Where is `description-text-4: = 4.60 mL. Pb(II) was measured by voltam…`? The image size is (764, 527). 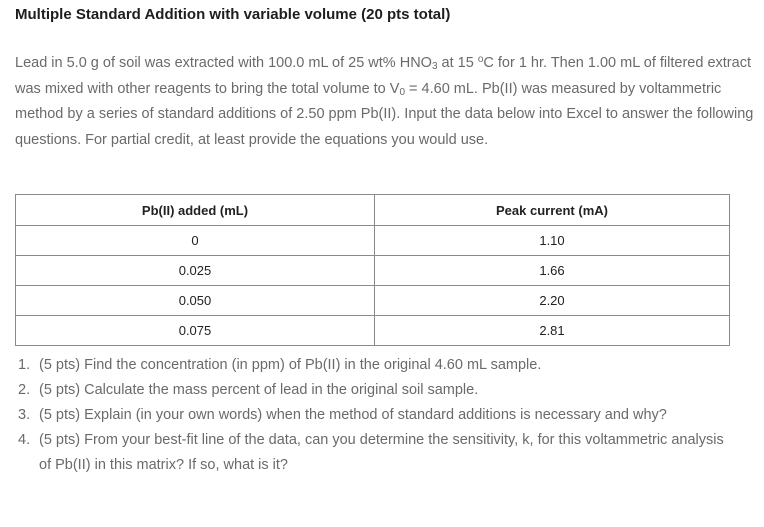
description-text-4: = 4.60 mL. Pb(II) was measured by voltam… is located at coordinates (384, 114).